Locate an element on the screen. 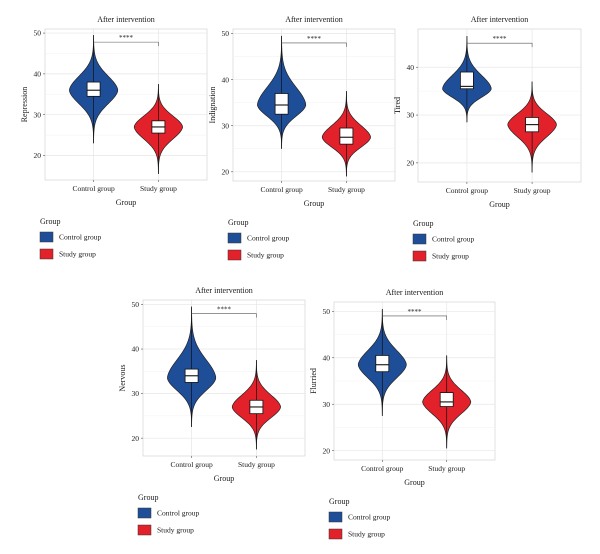  y-axis-title: Indignation is located at coordinates (212, 105).